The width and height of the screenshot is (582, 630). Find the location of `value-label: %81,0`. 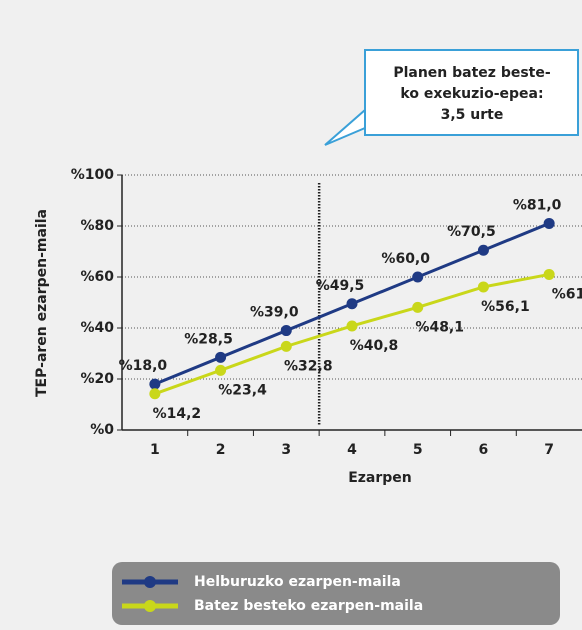

value-label: %81,0 is located at coordinates (537, 205).